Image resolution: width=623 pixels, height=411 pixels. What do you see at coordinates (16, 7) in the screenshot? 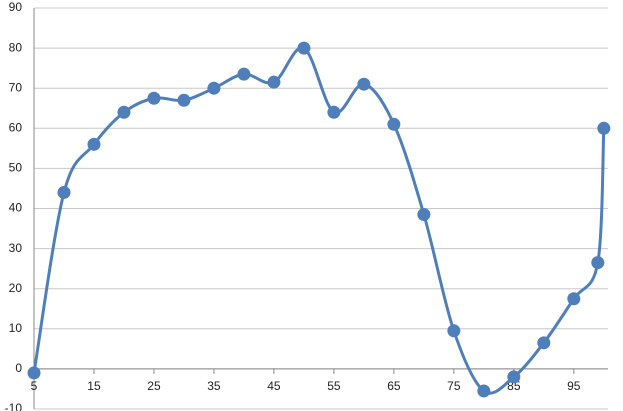
I see `y-tick-label: 90` at bounding box center [16, 7].